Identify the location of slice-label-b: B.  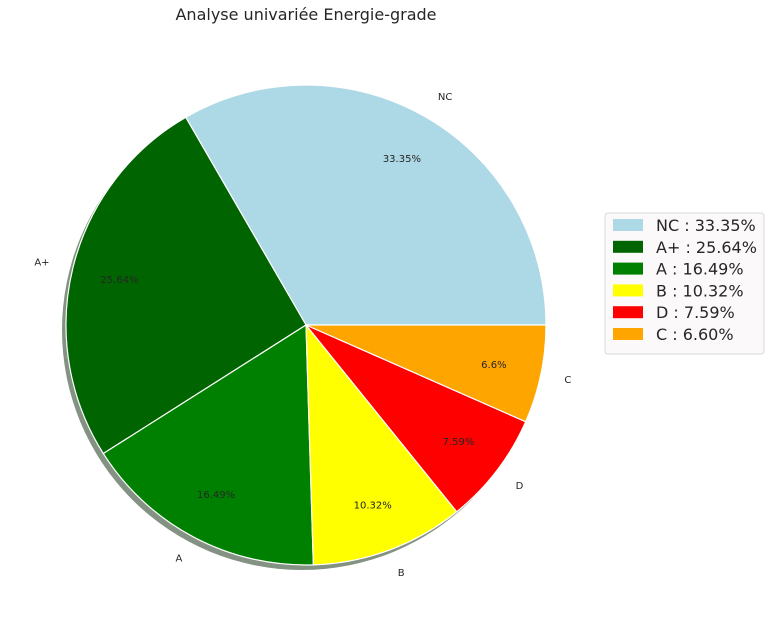
(401, 573).